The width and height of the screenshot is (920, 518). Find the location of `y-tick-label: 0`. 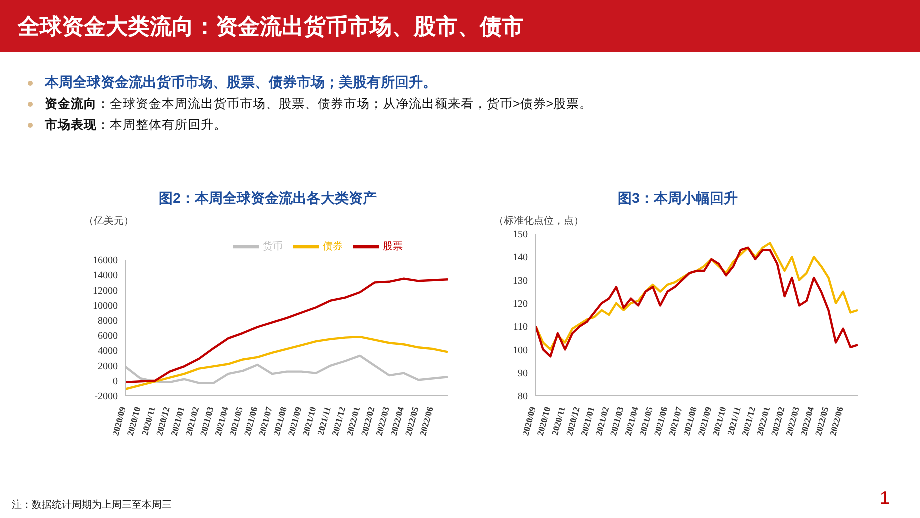

y-tick-label: 0 is located at coordinates (115, 382).